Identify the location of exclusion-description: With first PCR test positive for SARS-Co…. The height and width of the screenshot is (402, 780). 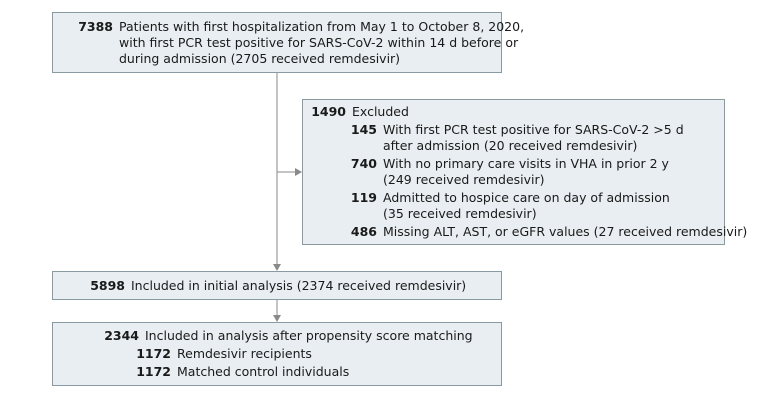
(530, 138).